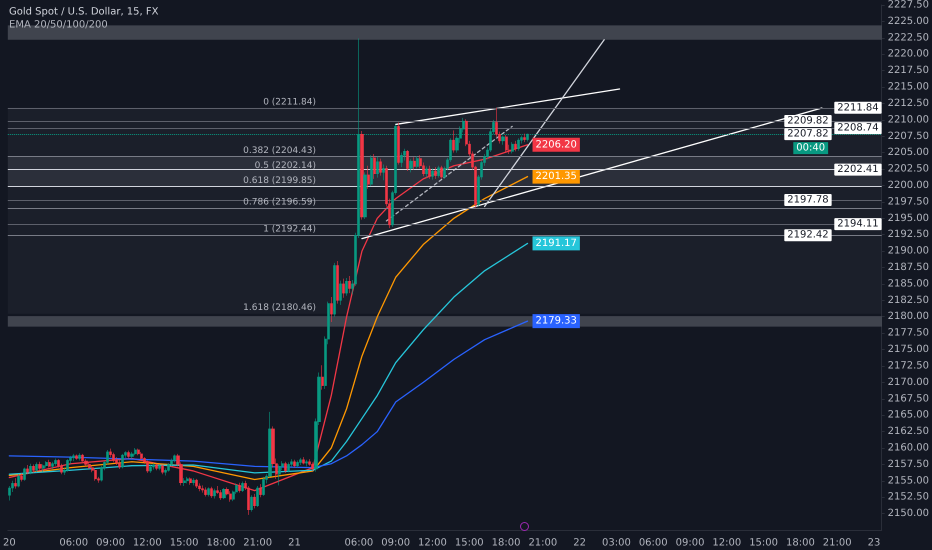  Describe the element at coordinates (858, 128) in the screenshot. I see `ref-line-label: 2208.74` at that location.